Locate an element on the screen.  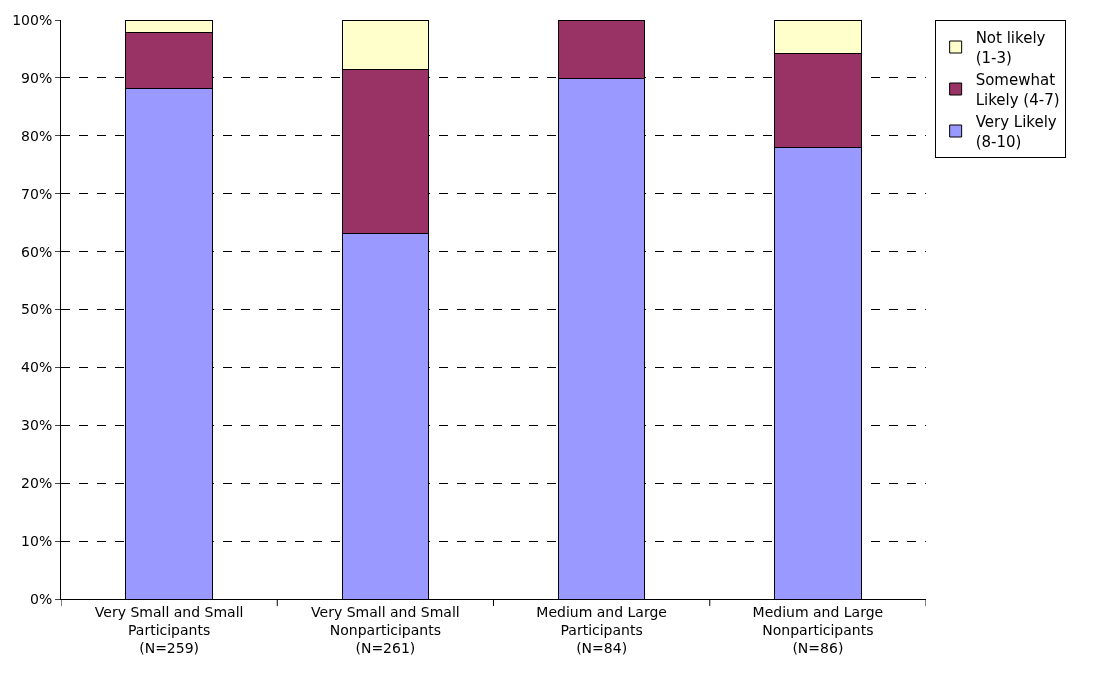
x-tick-label: Very Small and Small Nonparticipants (N=261) is located at coordinates (385, 630).